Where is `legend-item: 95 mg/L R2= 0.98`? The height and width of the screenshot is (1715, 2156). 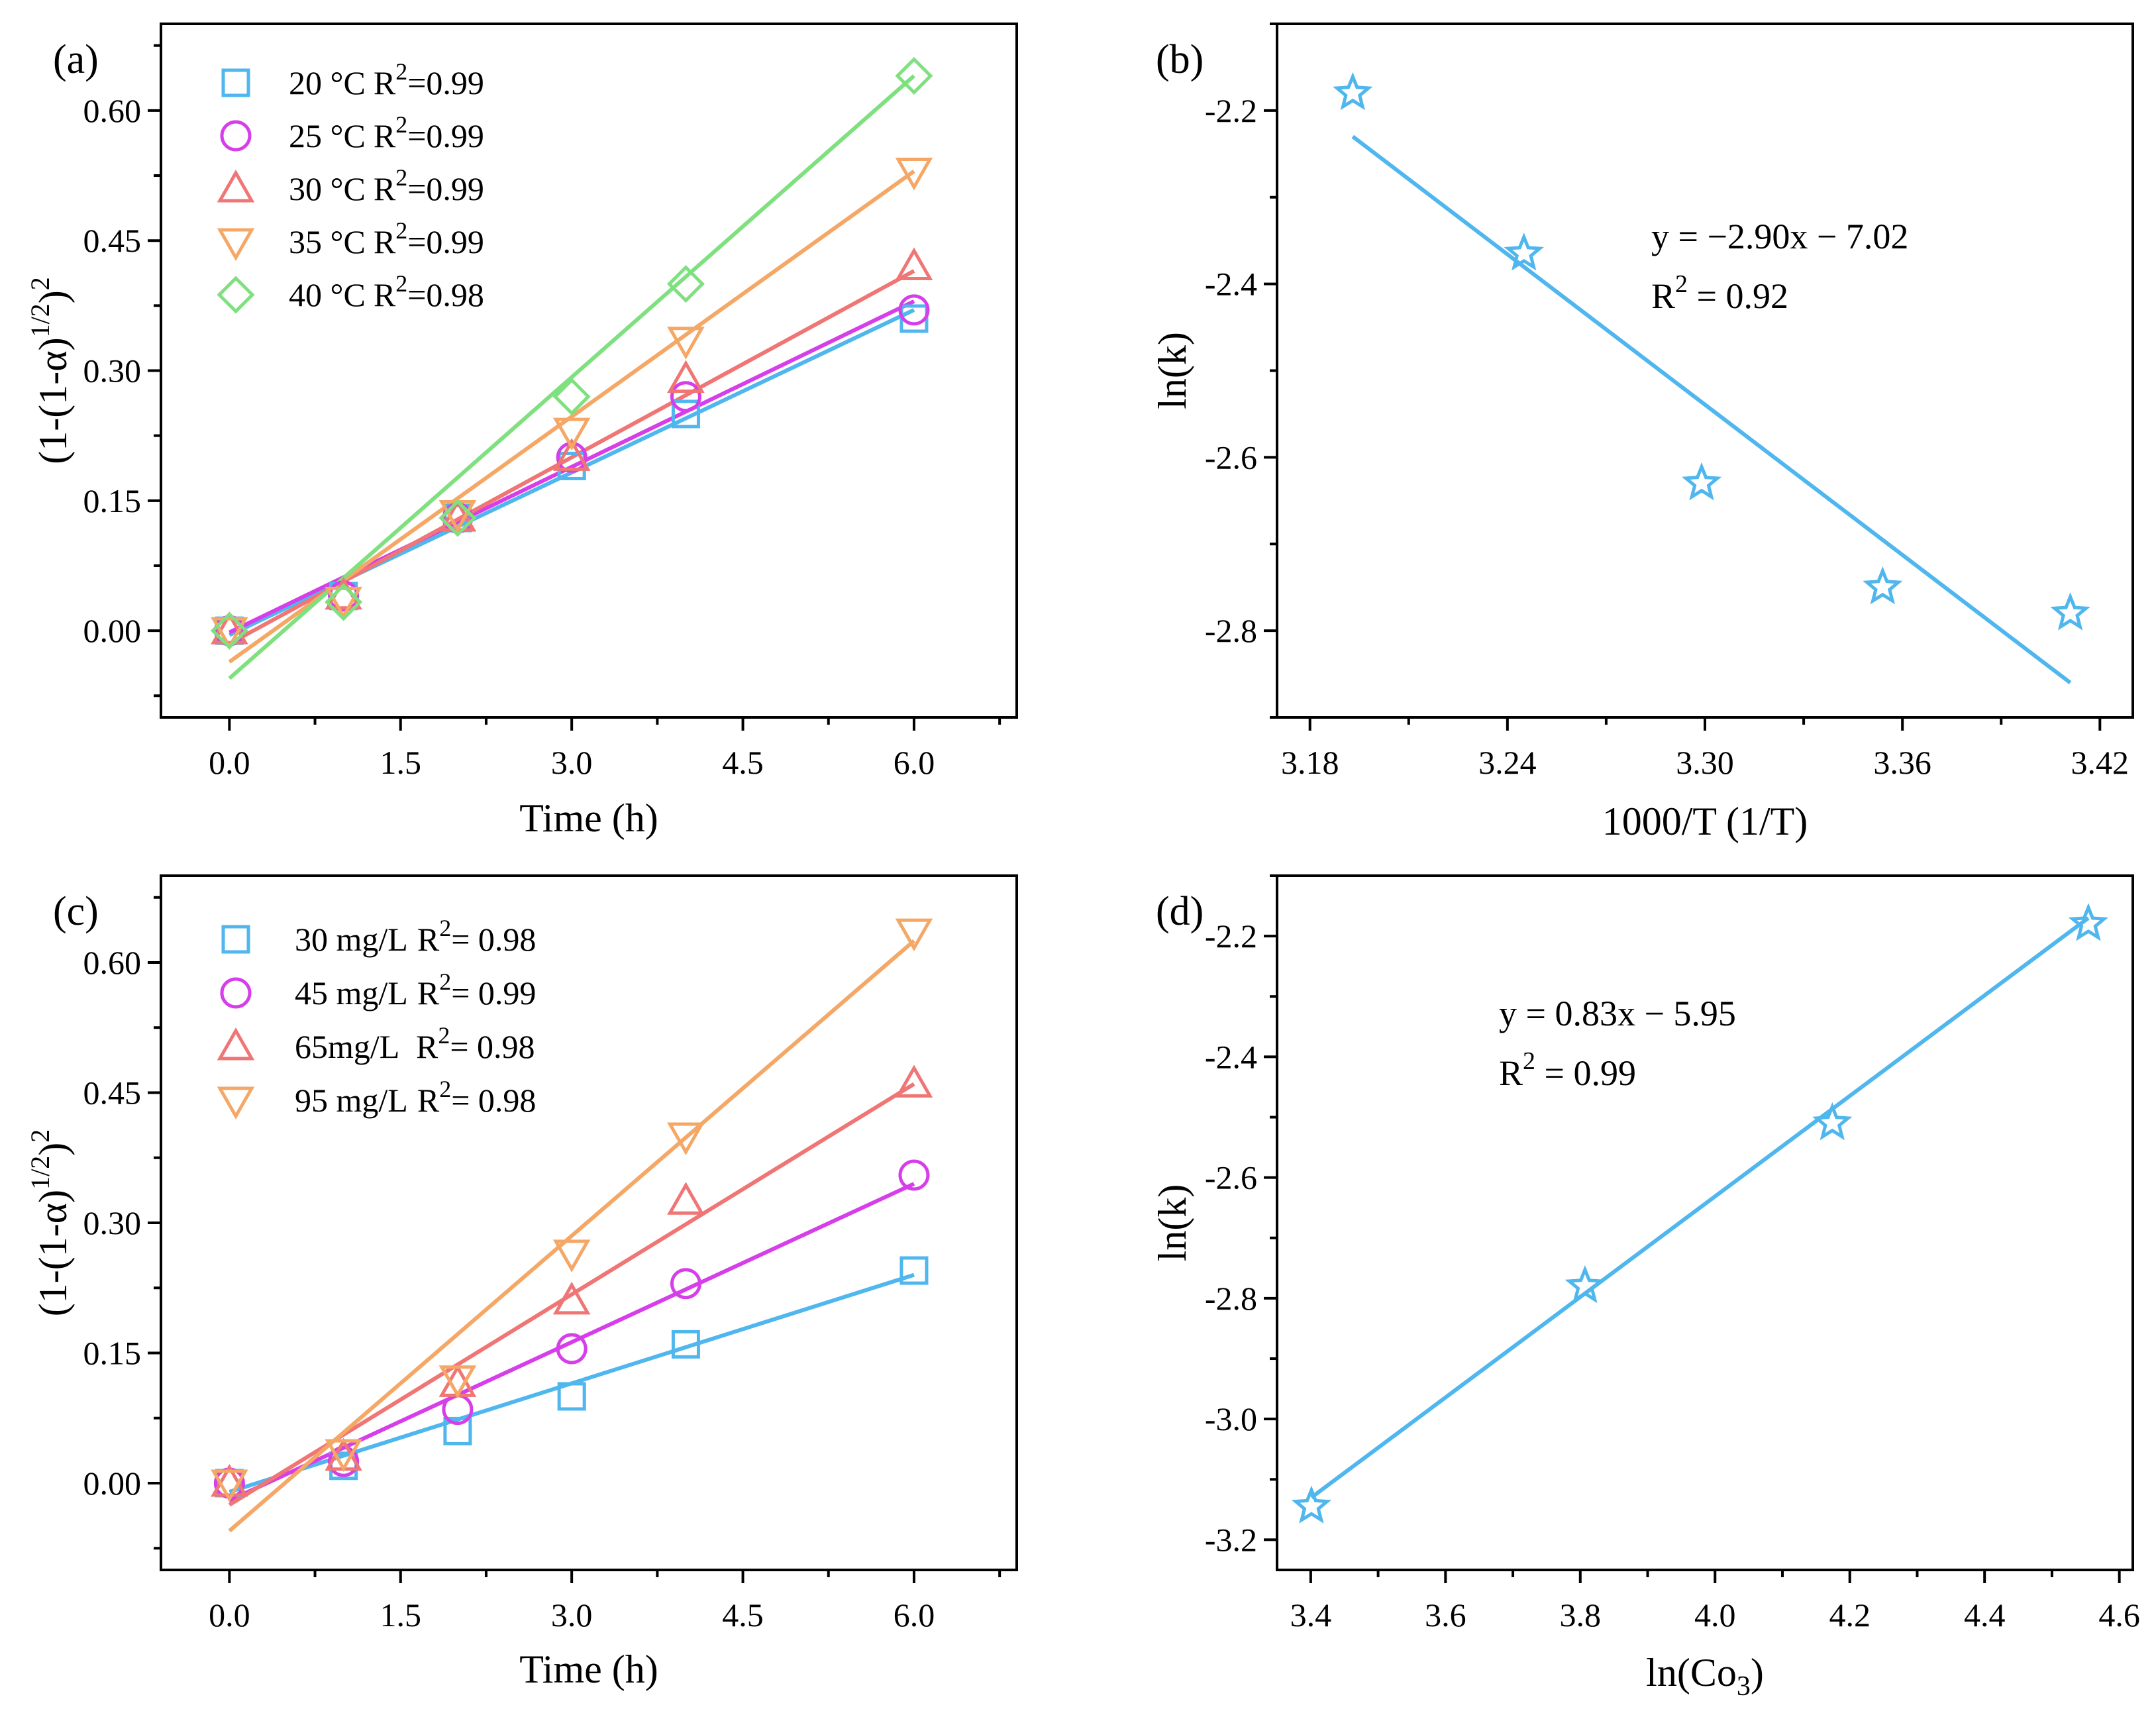
legend-item: 95 mg/L R2= 0.98 is located at coordinates (377, 1098).